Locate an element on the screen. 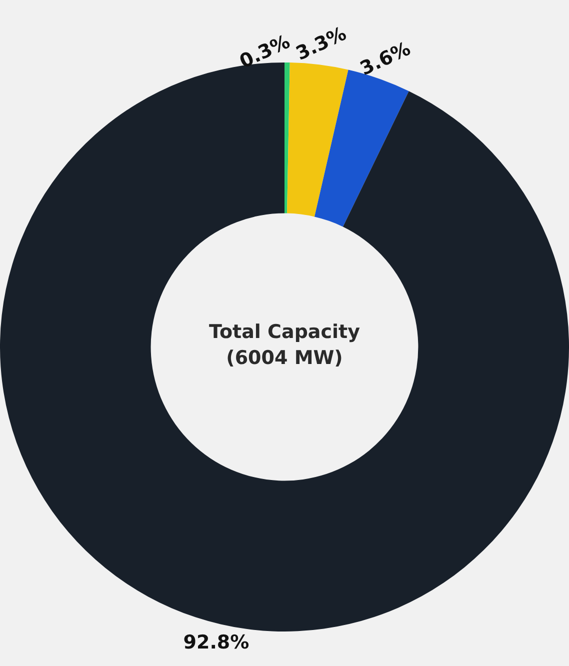 The height and width of the screenshot is (666, 569). text: (6004 MW) is located at coordinates (284, 357).